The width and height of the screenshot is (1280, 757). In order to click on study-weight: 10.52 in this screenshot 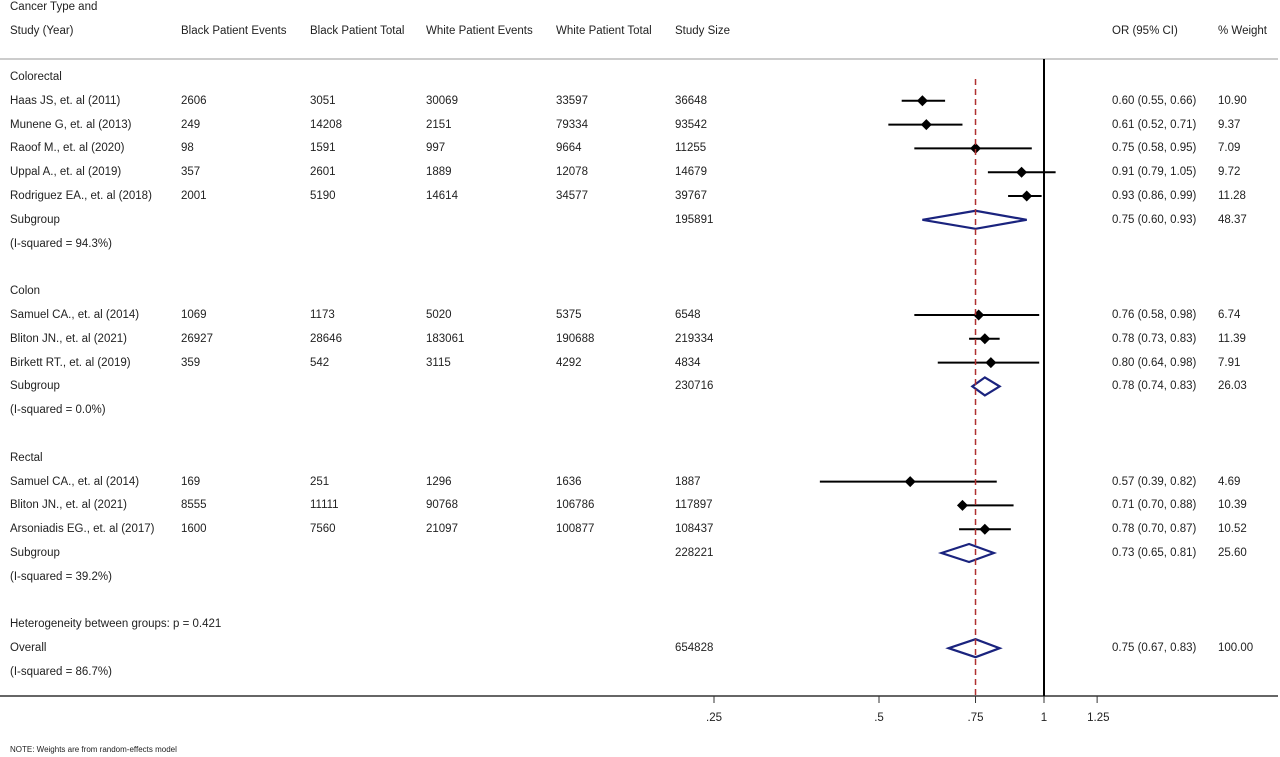, I will do `click(1232, 529)`.